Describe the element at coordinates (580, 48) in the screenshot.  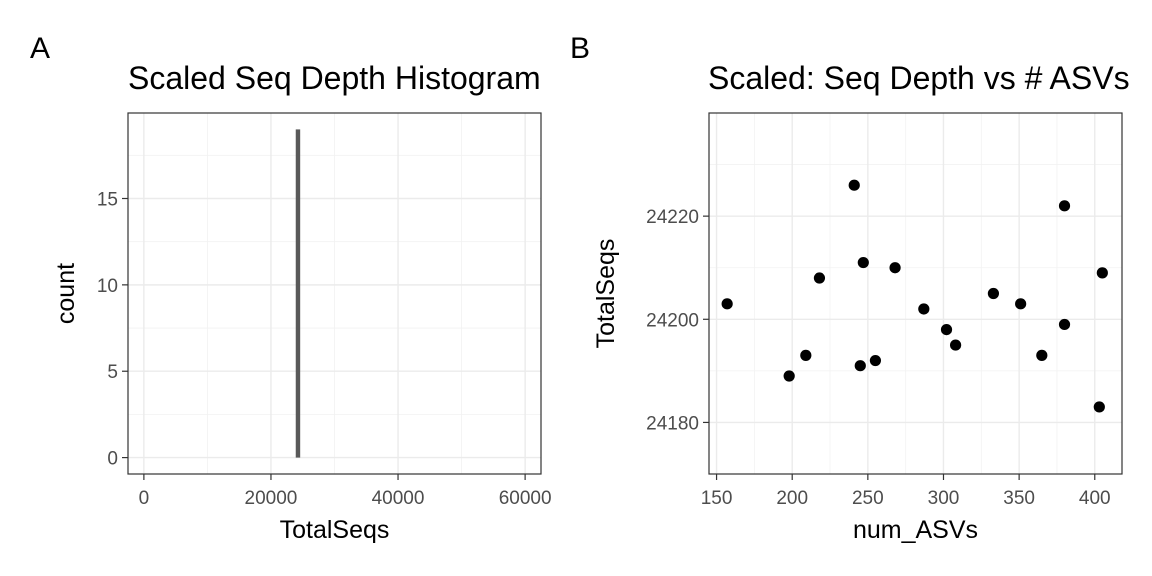
I see `panel-b-tag: B` at that location.